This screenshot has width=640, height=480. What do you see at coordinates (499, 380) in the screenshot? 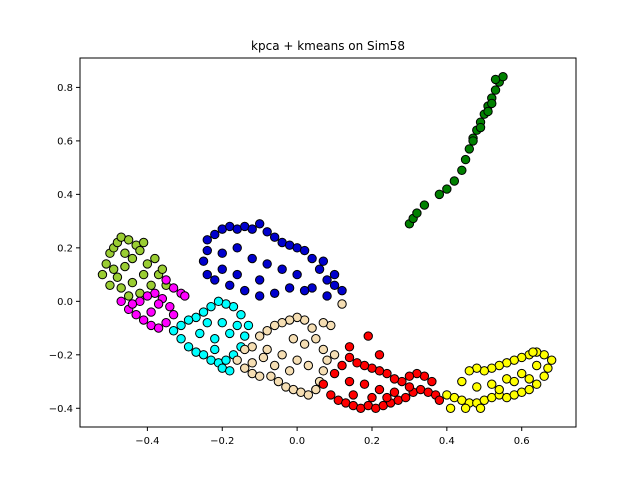
I see `cluster-yellow` at bounding box center [499, 380].